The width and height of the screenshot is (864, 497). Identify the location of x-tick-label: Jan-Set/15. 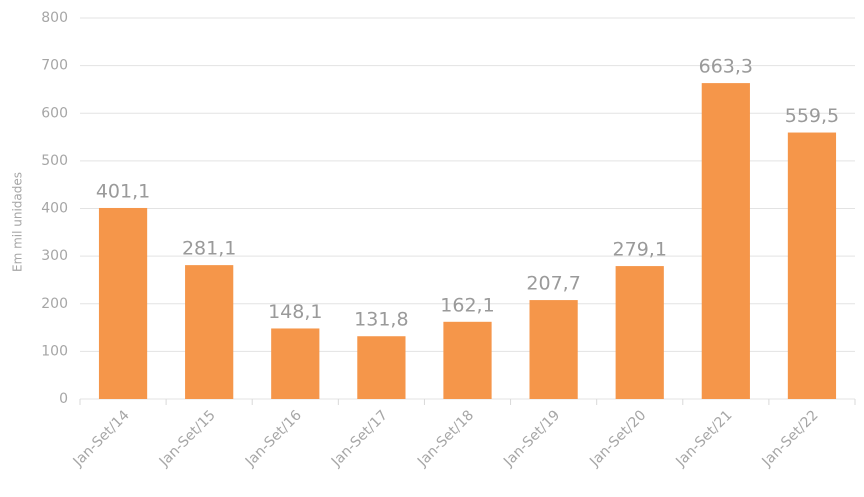
(187, 438).